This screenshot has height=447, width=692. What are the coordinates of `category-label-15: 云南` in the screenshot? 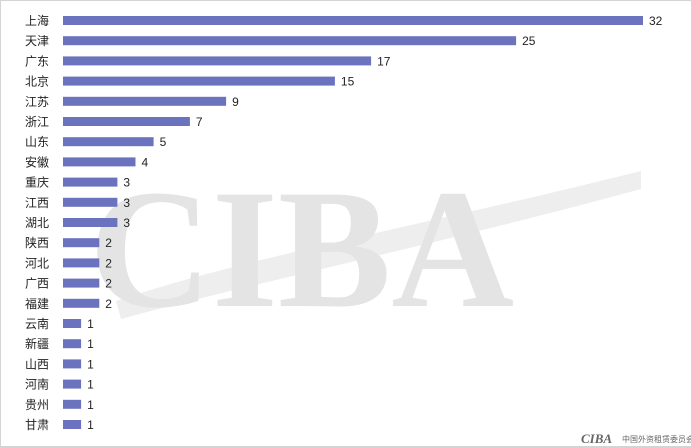 It's located at (37, 323).